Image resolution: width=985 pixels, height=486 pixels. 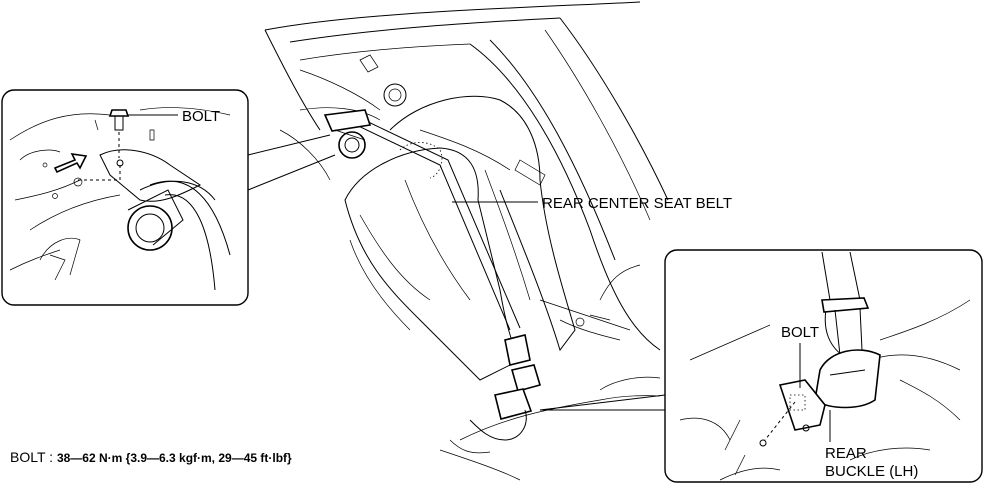 I want to click on bolt-label-right: BOLT, so click(x=800, y=332).